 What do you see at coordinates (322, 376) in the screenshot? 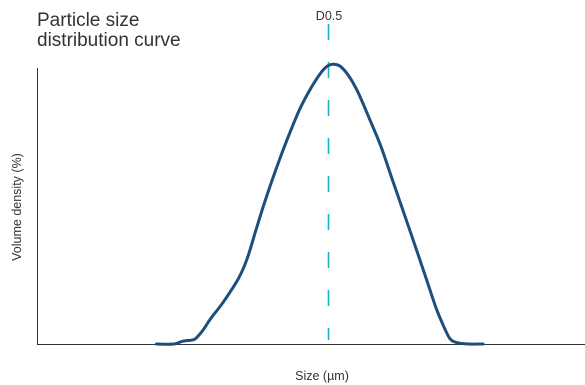
I see `x-axis-label: Size (µm)` at bounding box center [322, 376].